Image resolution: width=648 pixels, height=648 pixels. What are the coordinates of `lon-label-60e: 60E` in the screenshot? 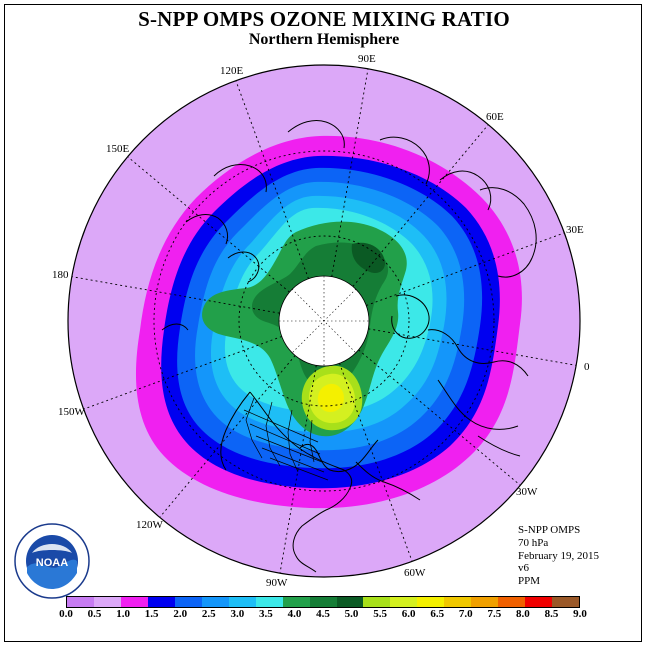 It's located at (495, 117).